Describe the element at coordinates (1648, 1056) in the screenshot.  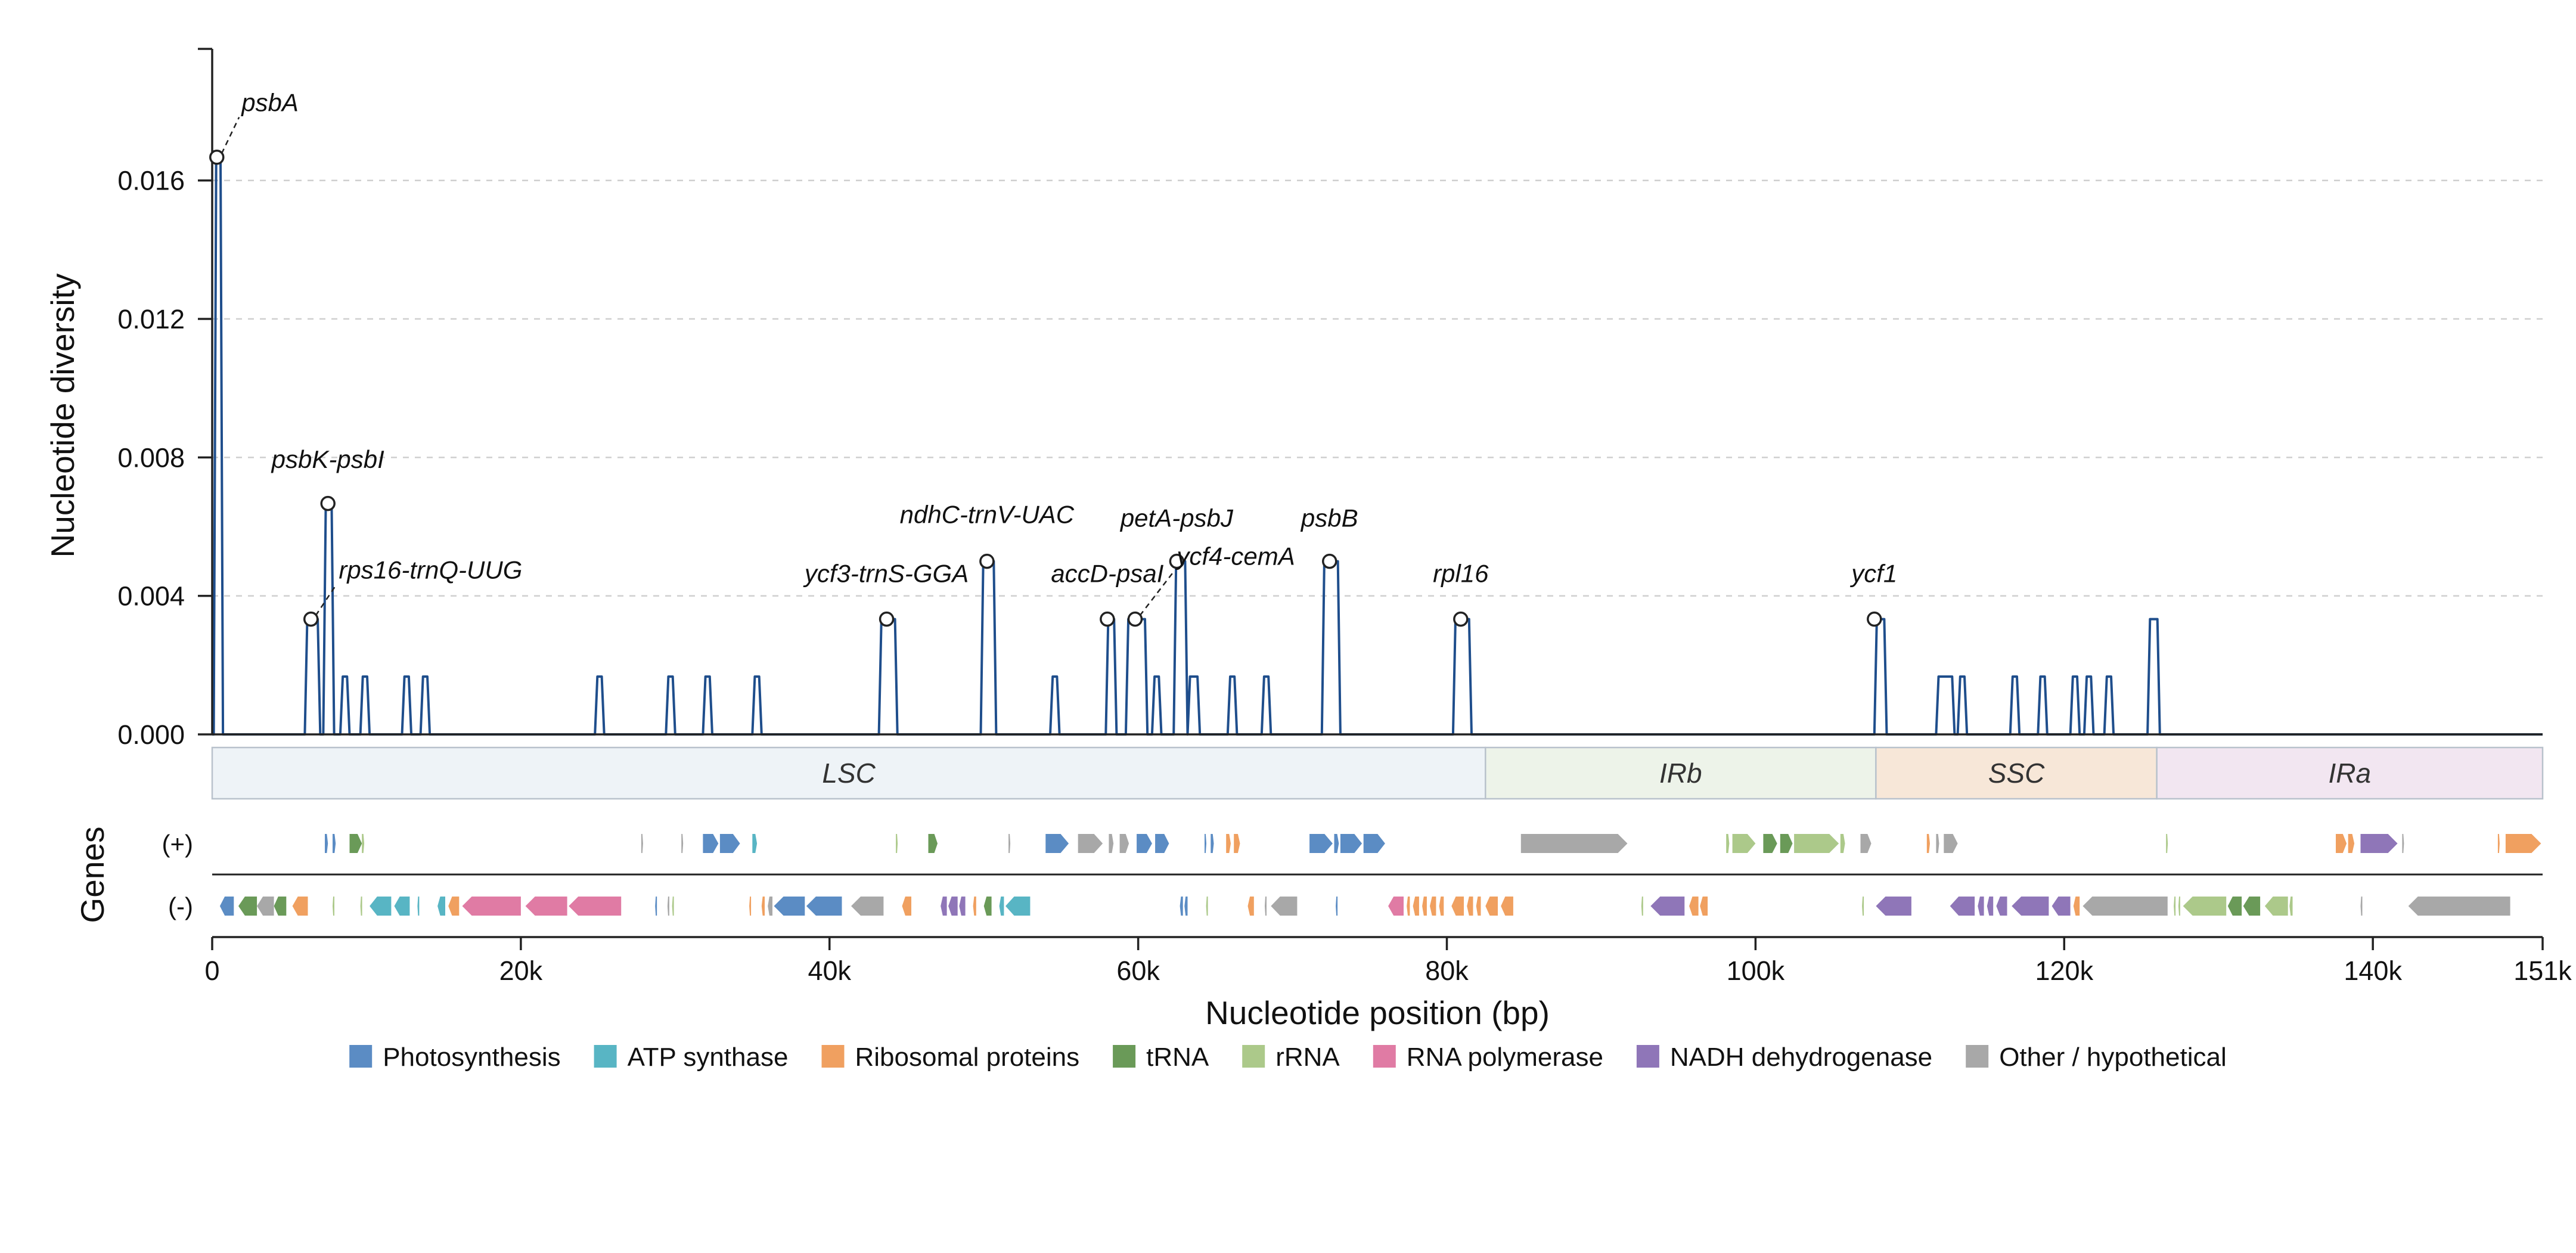
I see `legend-swatch-nadh-dehydrogenase` at that location.